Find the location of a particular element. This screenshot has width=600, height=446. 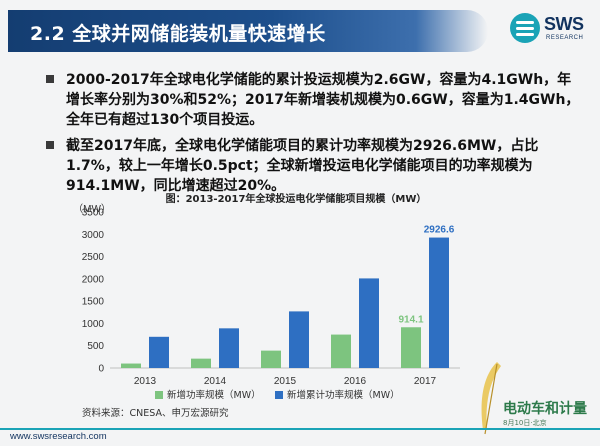

legend-label: 新增功率规模（MW） is located at coordinates (214, 395).